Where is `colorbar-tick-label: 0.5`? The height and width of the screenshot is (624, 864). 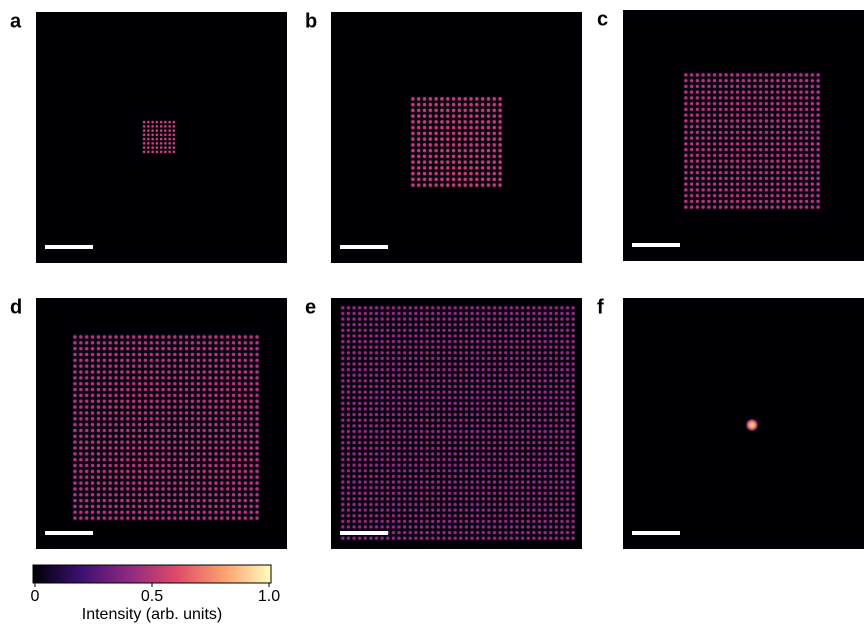 colorbar-tick-label: 0.5 is located at coordinates (152, 596).